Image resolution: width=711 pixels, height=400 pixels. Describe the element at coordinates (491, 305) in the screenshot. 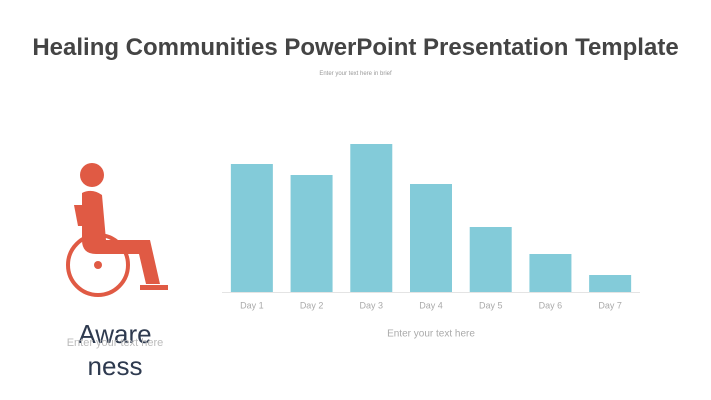

I see `x-tick-label: Day 5` at that location.